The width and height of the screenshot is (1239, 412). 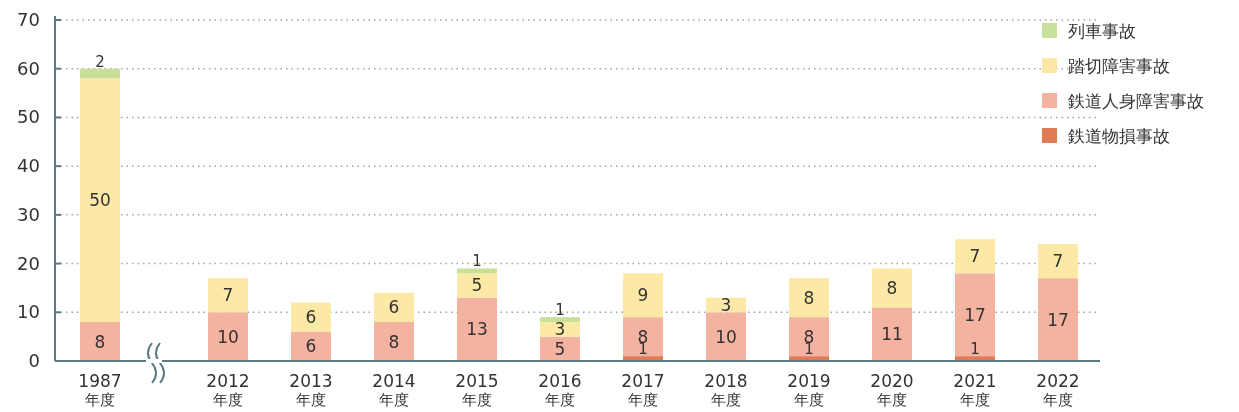 What do you see at coordinates (1136, 101) in the screenshot?
I see `legend-label: 鉄道人身障害事故` at bounding box center [1136, 101].